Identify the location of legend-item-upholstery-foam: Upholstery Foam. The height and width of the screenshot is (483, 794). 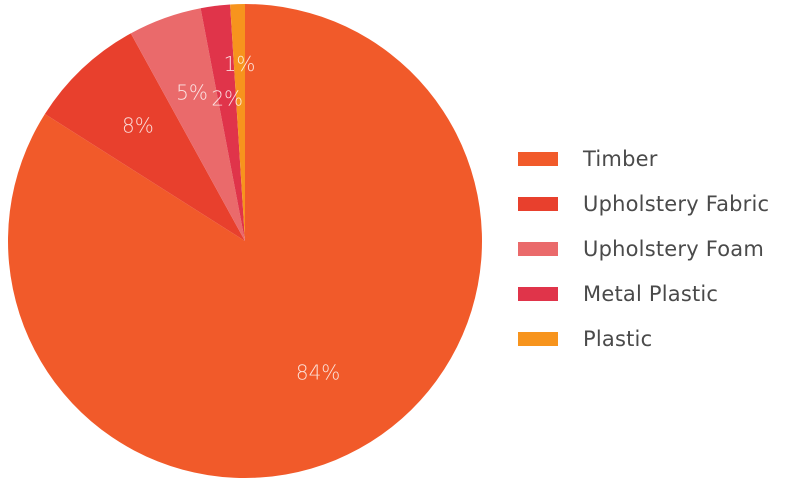
(653, 248).